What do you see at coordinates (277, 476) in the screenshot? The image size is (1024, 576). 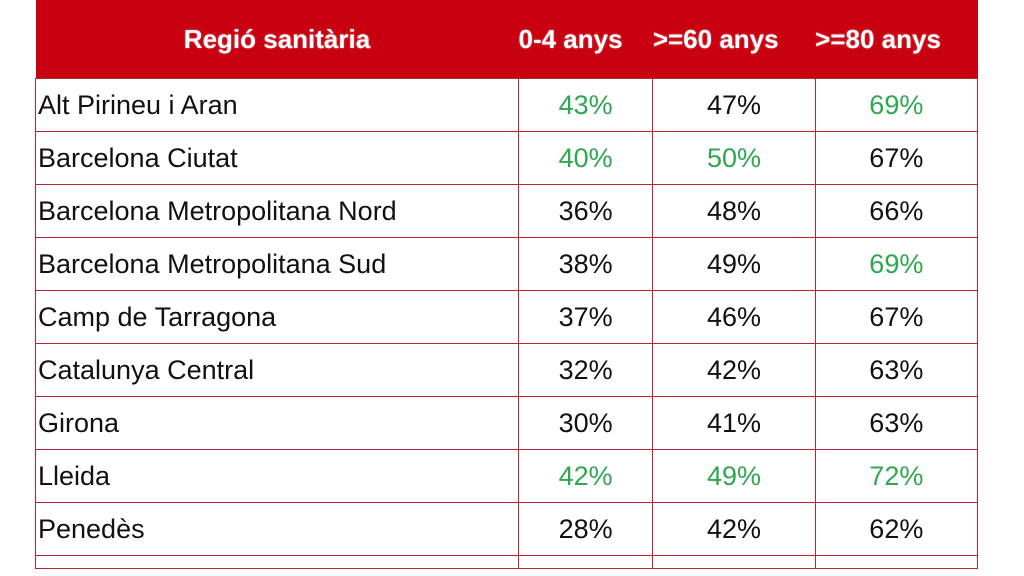 I see `region-cell: Lleida` at bounding box center [277, 476].